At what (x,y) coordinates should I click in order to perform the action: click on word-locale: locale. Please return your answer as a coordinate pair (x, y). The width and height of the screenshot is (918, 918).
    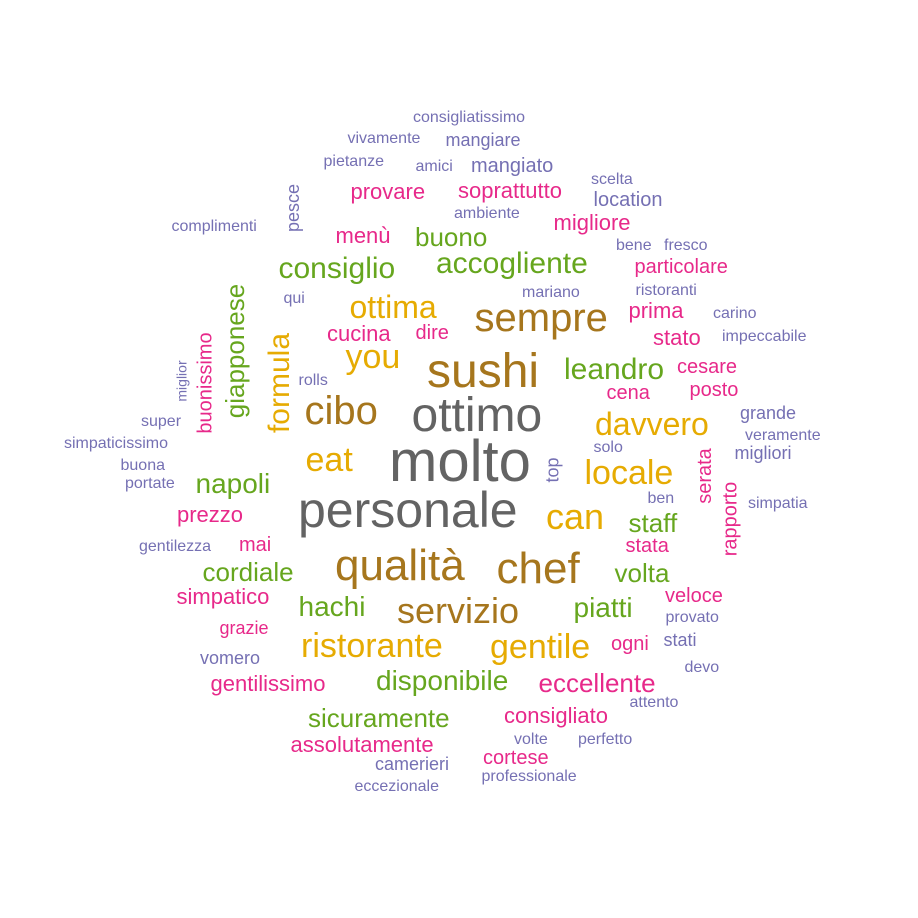
    Looking at the image, I should click on (629, 473).